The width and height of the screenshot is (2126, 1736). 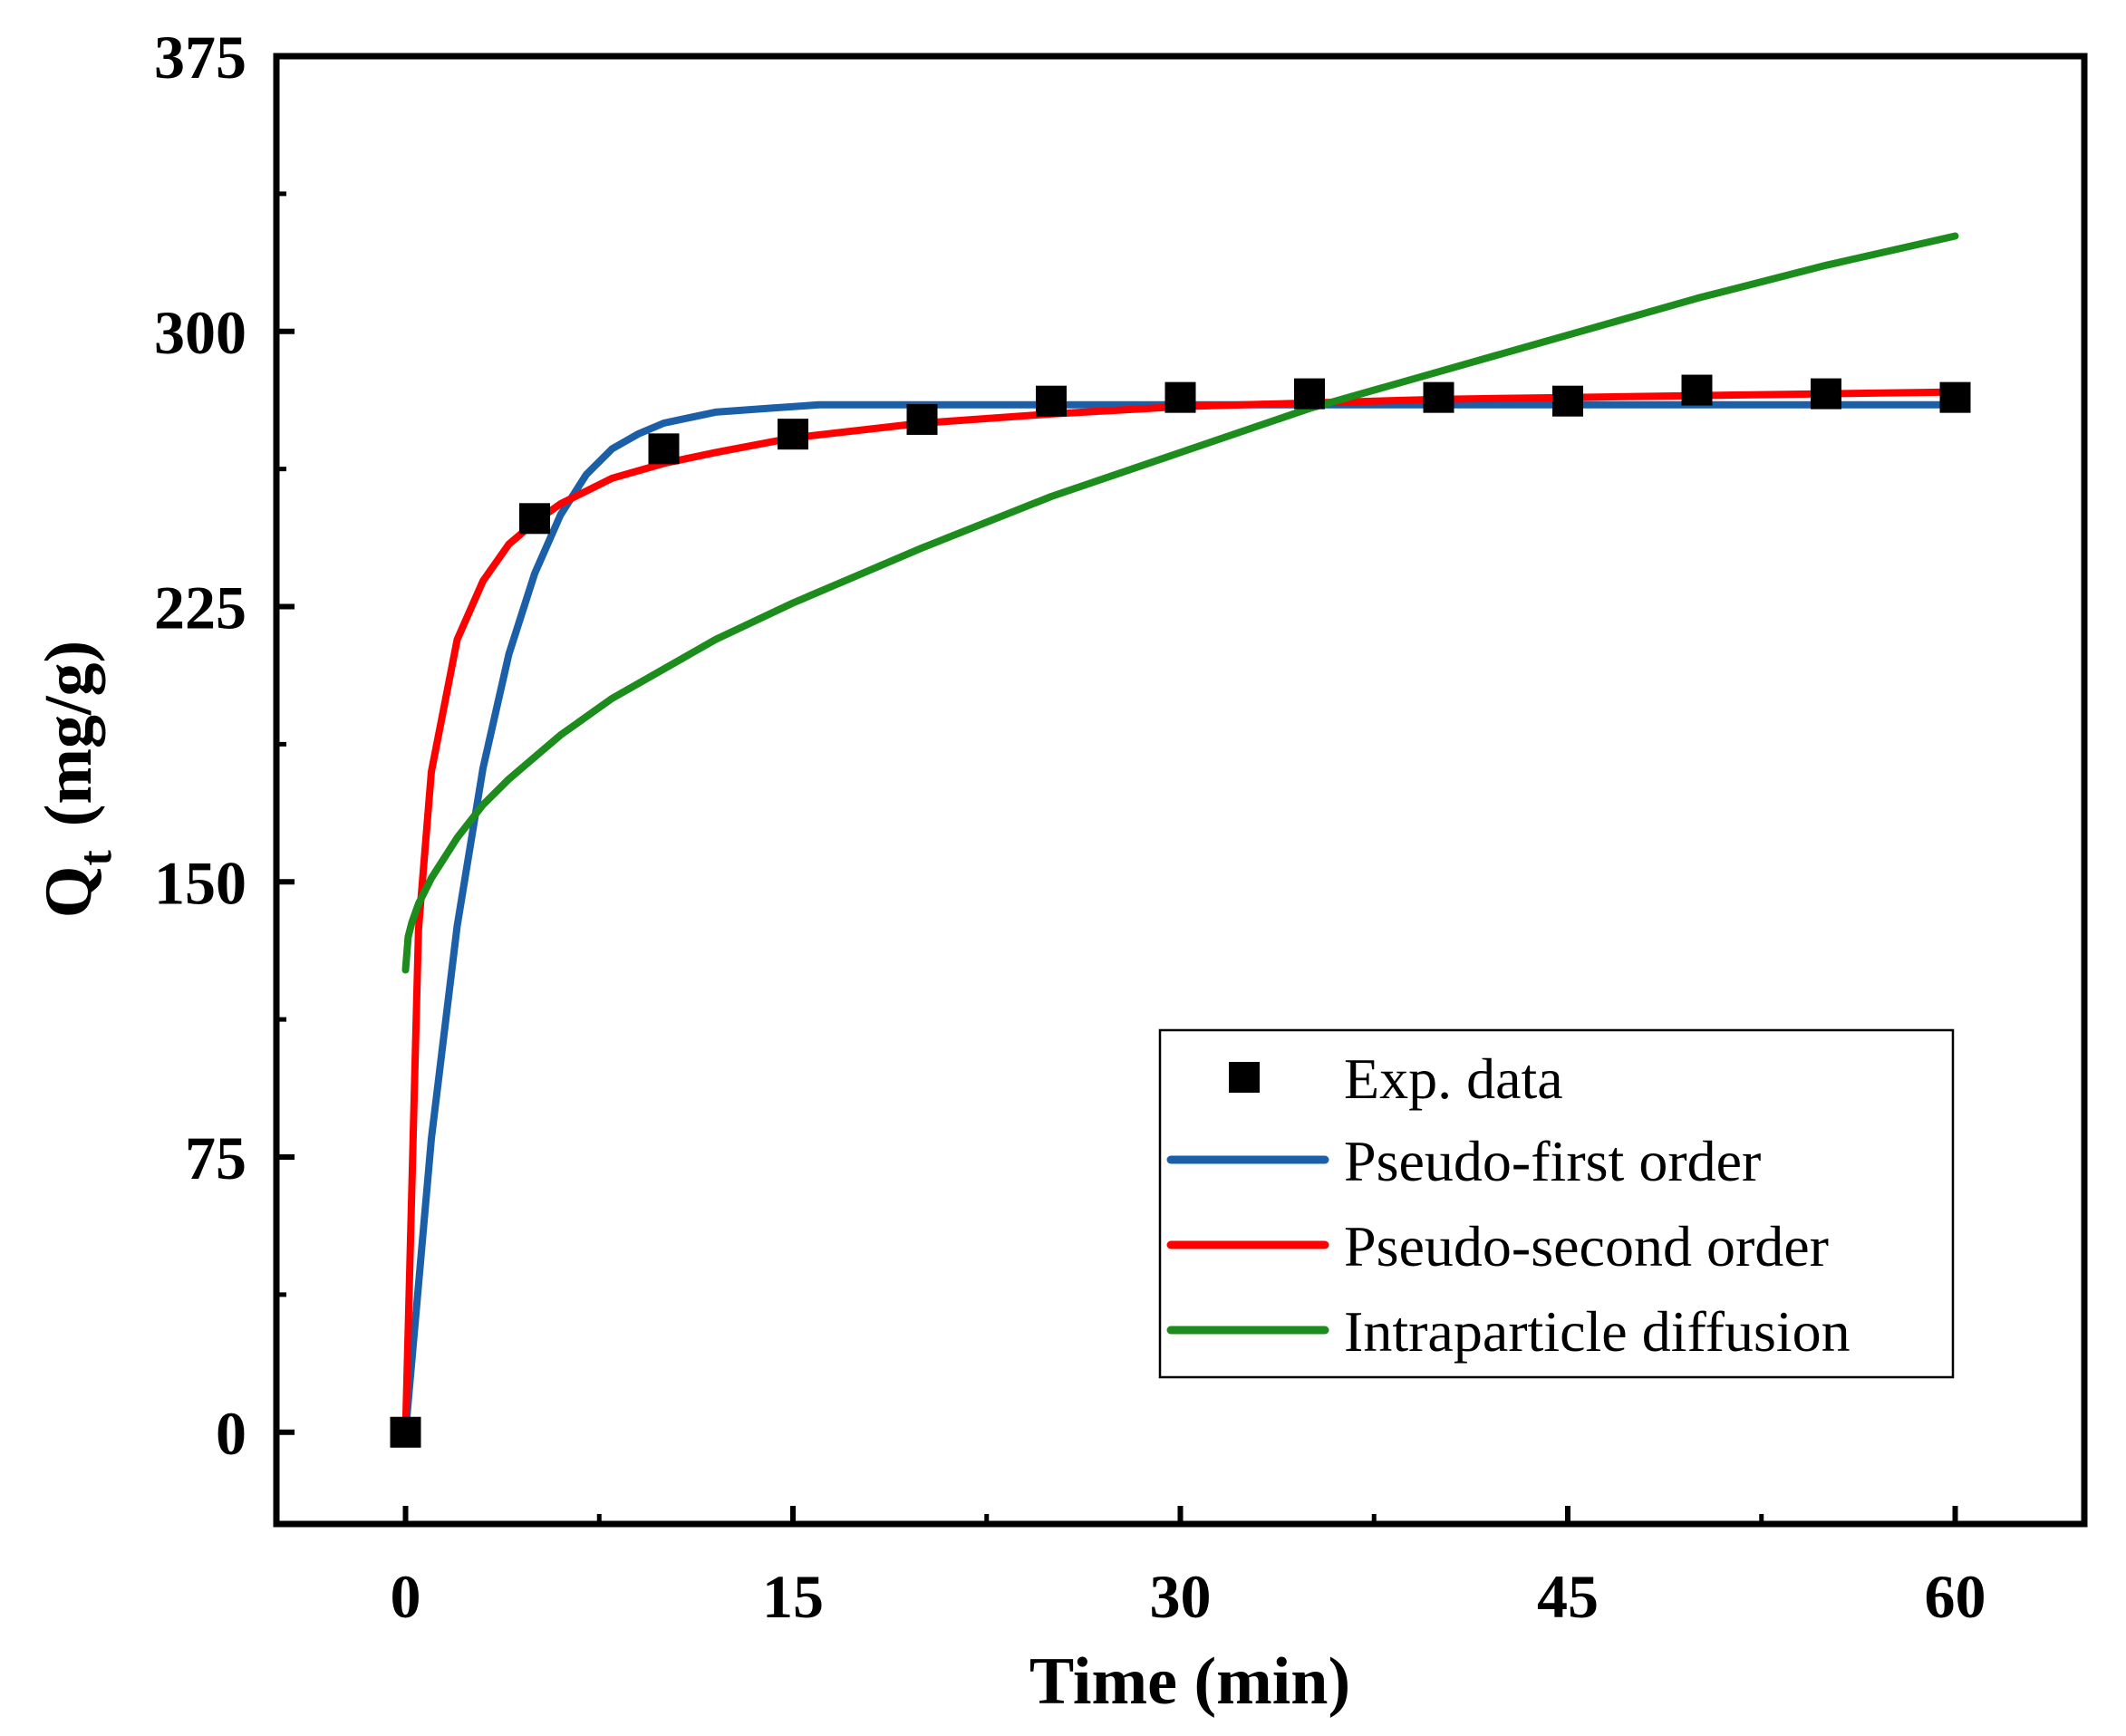 I want to click on x-axis-title: Time (min), so click(x=1190, y=1681).